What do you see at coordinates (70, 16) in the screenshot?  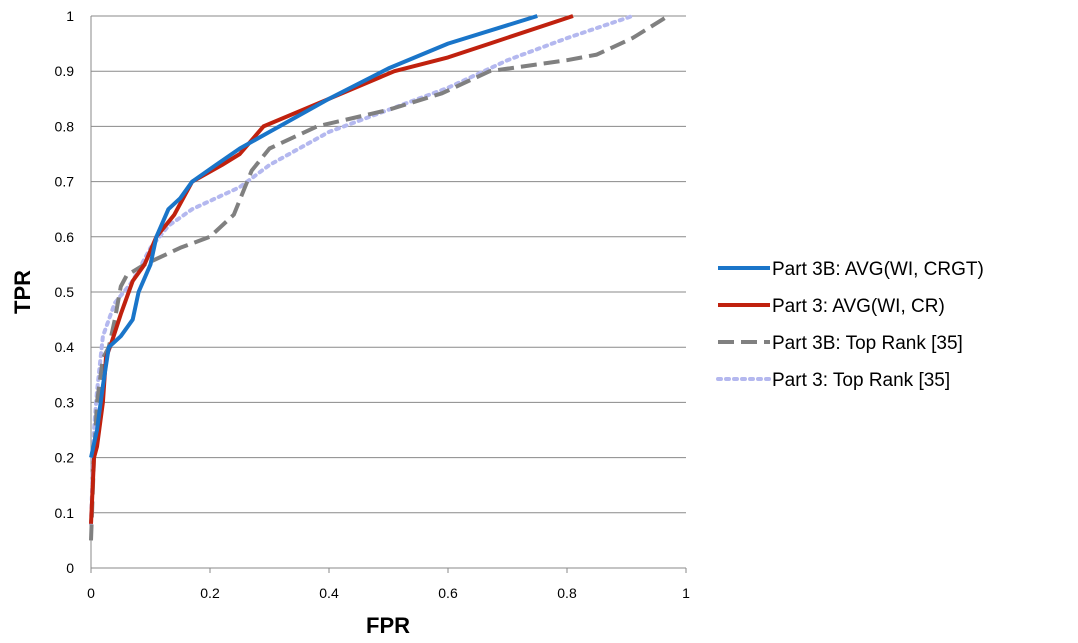 I see `y-tick-label: 1` at bounding box center [70, 16].